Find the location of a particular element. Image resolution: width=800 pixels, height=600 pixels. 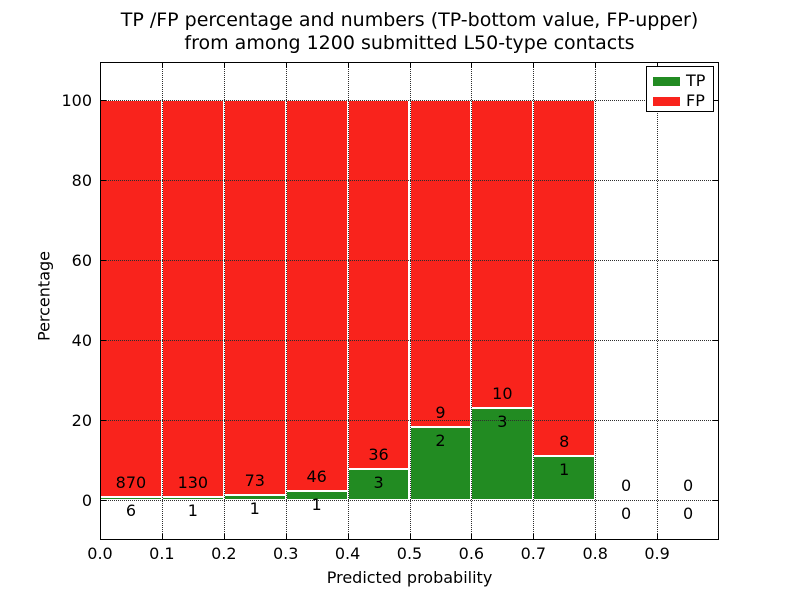

legend-label: FP is located at coordinates (695, 100).